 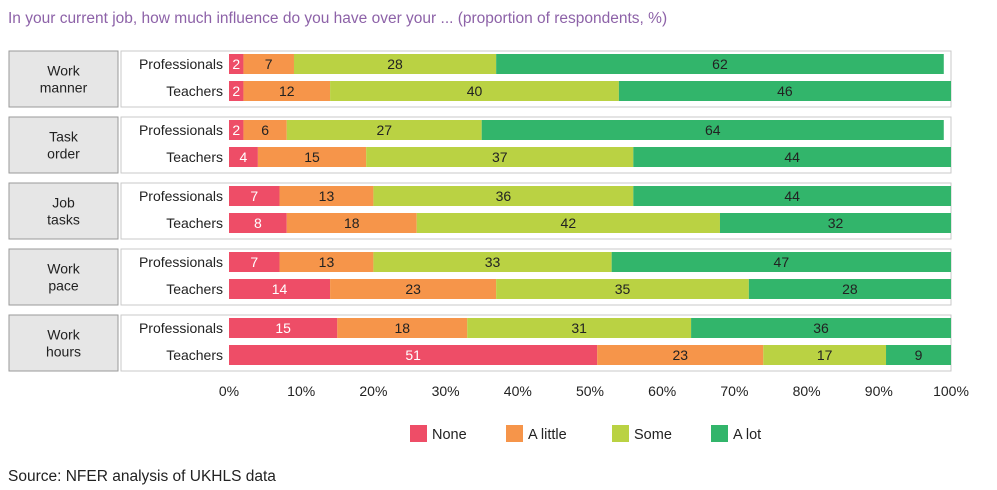 I want to click on data-label: 62, so click(x=720, y=64).